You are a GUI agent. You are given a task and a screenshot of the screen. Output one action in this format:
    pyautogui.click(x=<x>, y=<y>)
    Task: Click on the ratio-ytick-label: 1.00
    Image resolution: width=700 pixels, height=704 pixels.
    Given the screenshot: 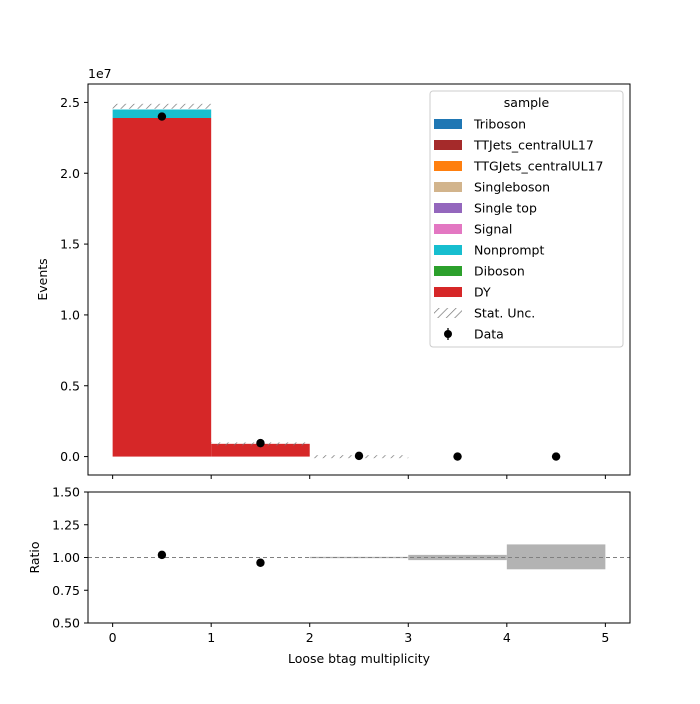 What is the action you would take?
    pyautogui.click(x=66, y=557)
    